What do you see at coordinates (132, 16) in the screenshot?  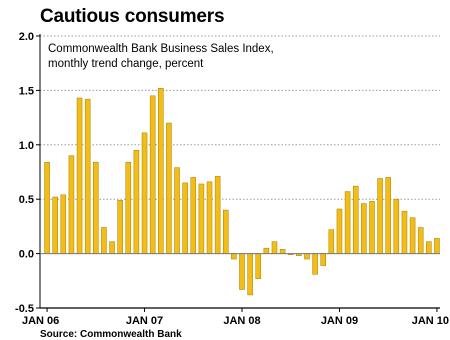 I see `chart-title: Cautious consumers` at bounding box center [132, 16].